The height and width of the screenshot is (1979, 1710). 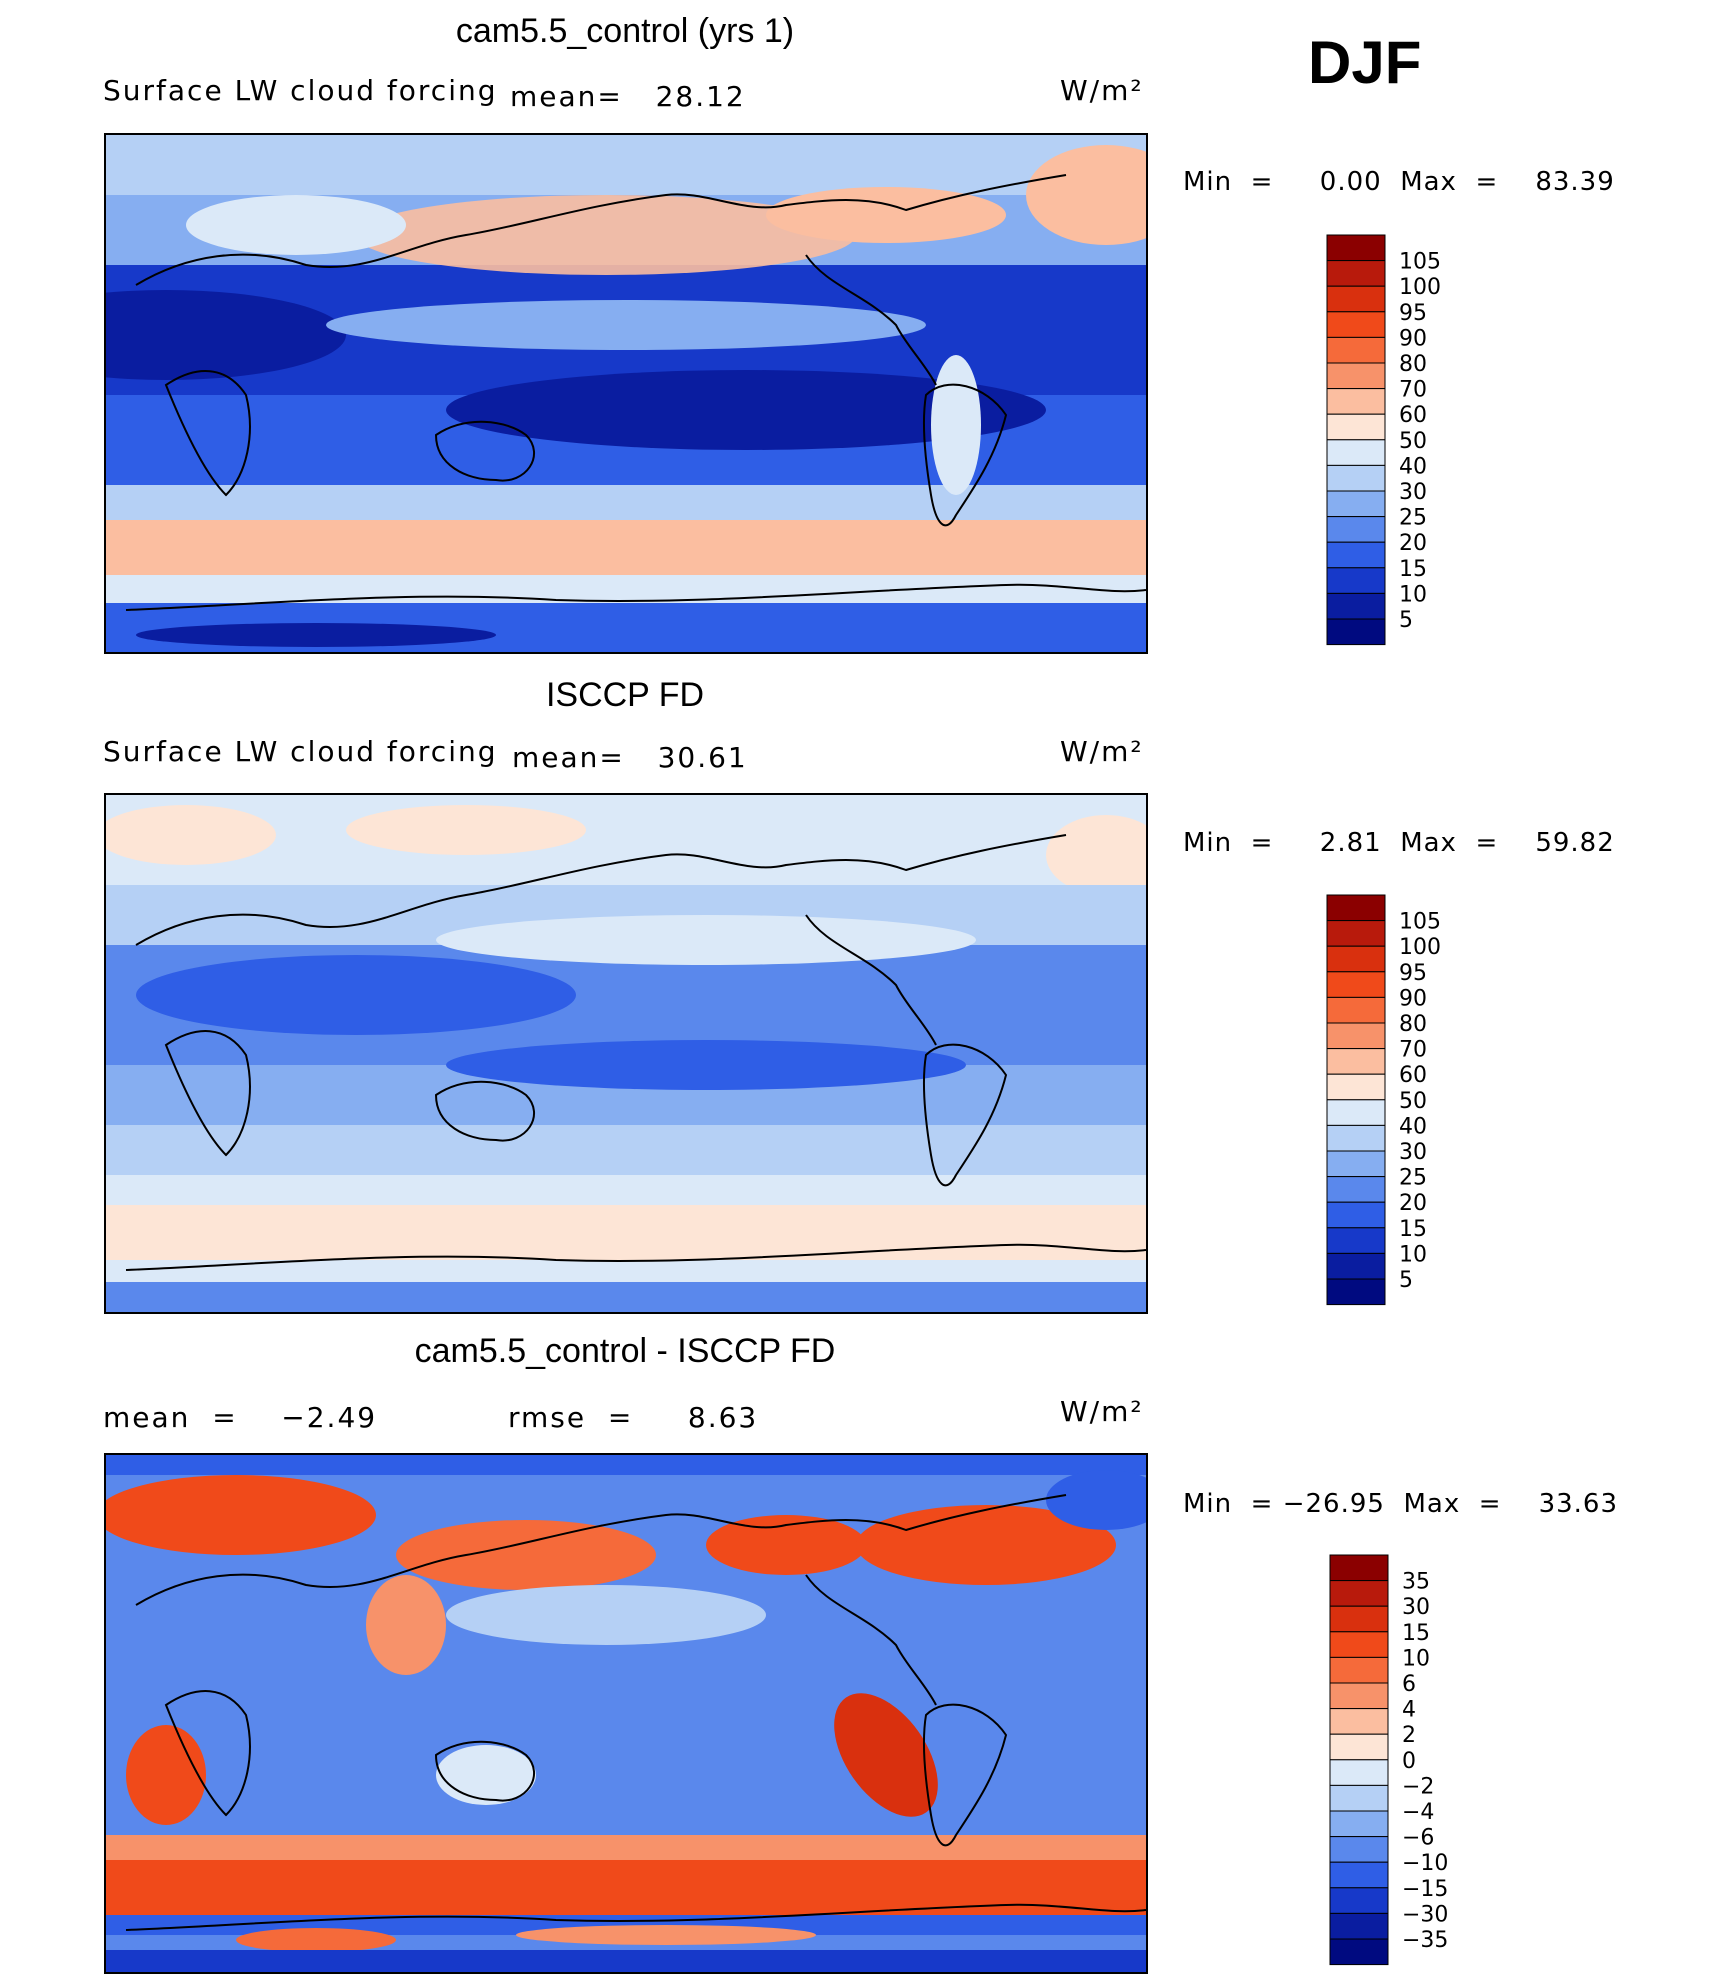 What do you see at coordinates (625, 1351) in the screenshot?
I see `panel3-title: cam5.5_control - ISCCP FD` at bounding box center [625, 1351].